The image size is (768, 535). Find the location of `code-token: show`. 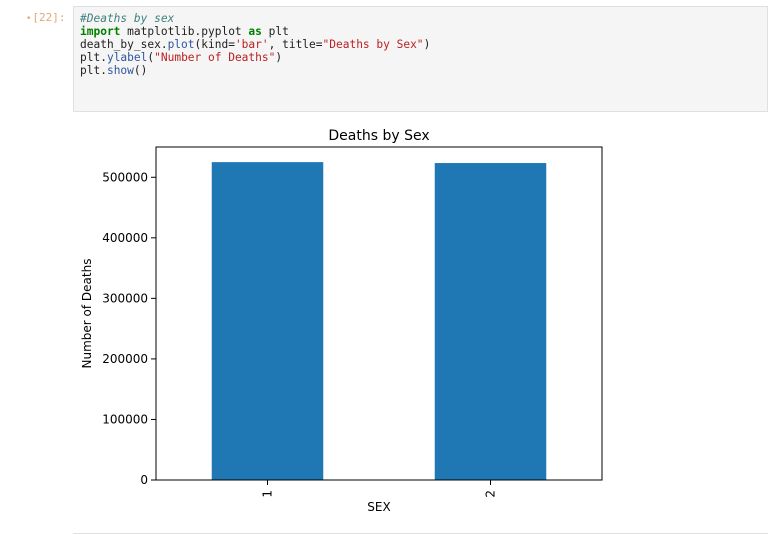

code-token: show is located at coordinates (120, 70).